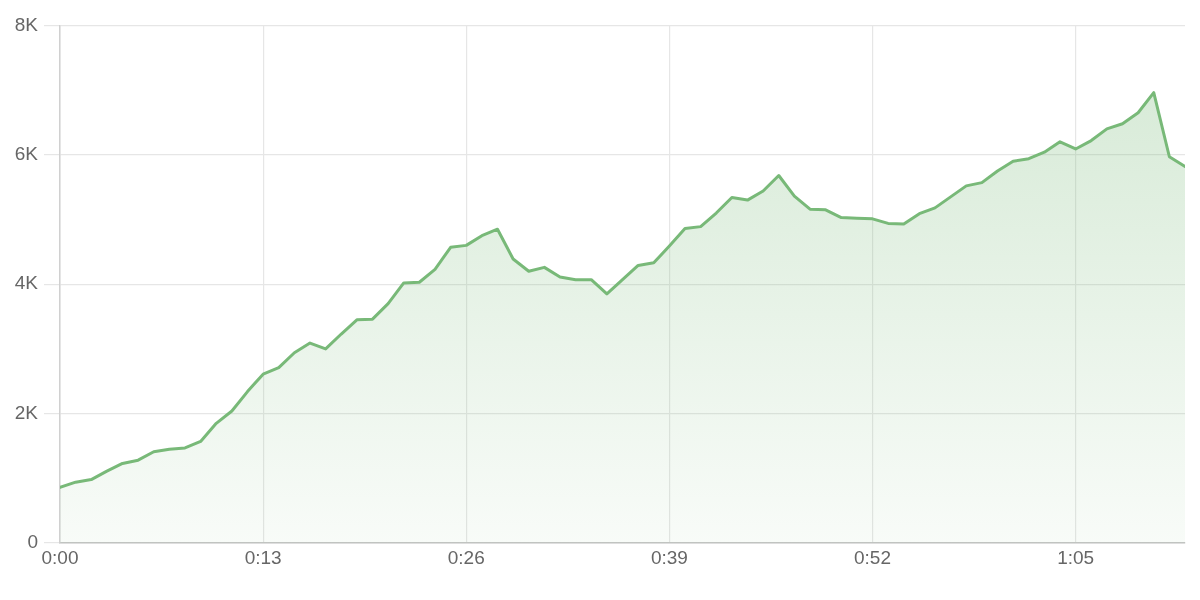  Describe the element at coordinates (26, 283) in the screenshot. I see `y-tick-label: 4K` at that location.